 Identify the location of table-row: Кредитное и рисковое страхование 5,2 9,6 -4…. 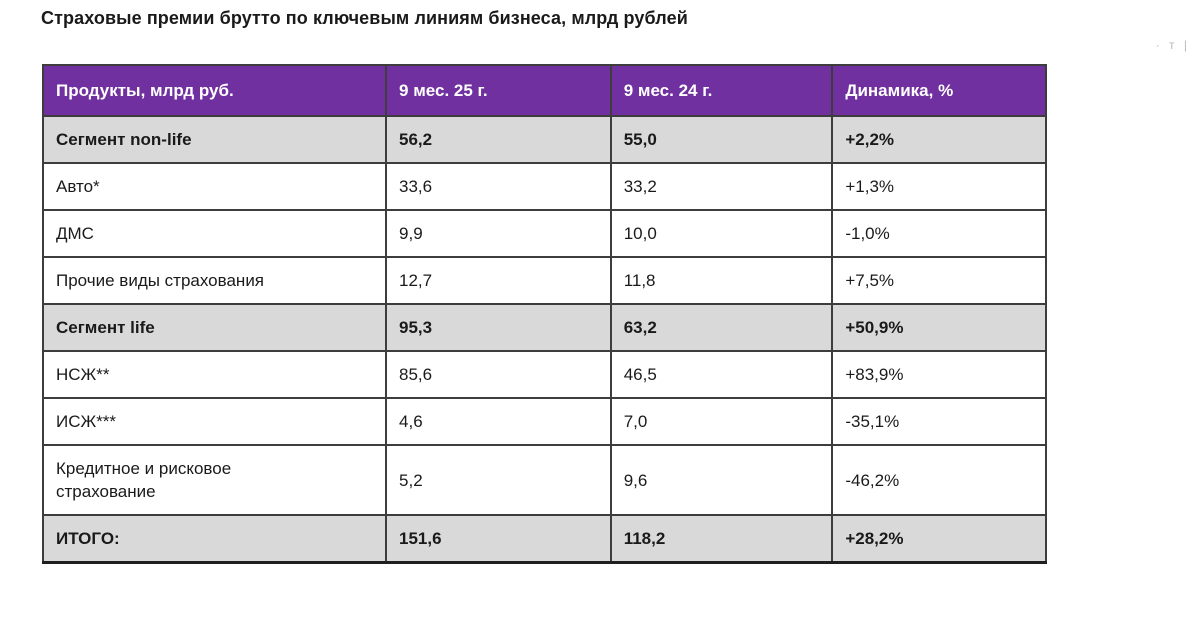
(544, 480).